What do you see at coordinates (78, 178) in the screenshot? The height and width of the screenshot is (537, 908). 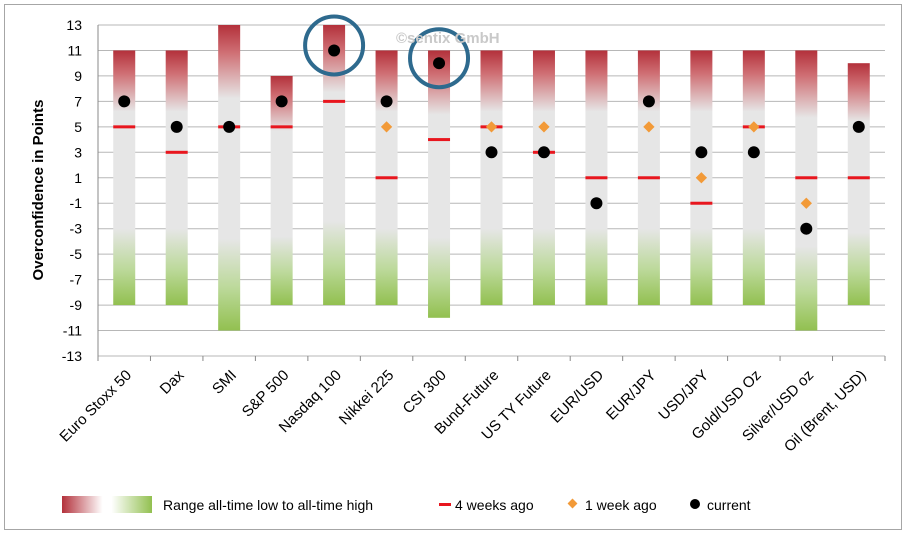 I see `y-tick-label: 1` at bounding box center [78, 178].